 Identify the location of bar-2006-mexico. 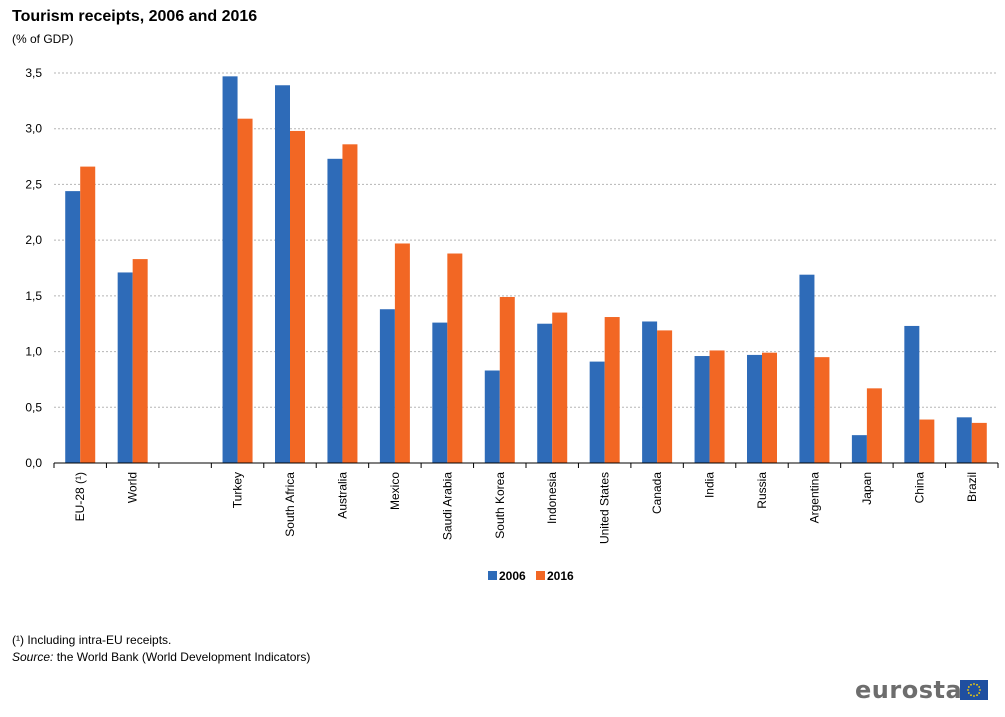
(387, 386).